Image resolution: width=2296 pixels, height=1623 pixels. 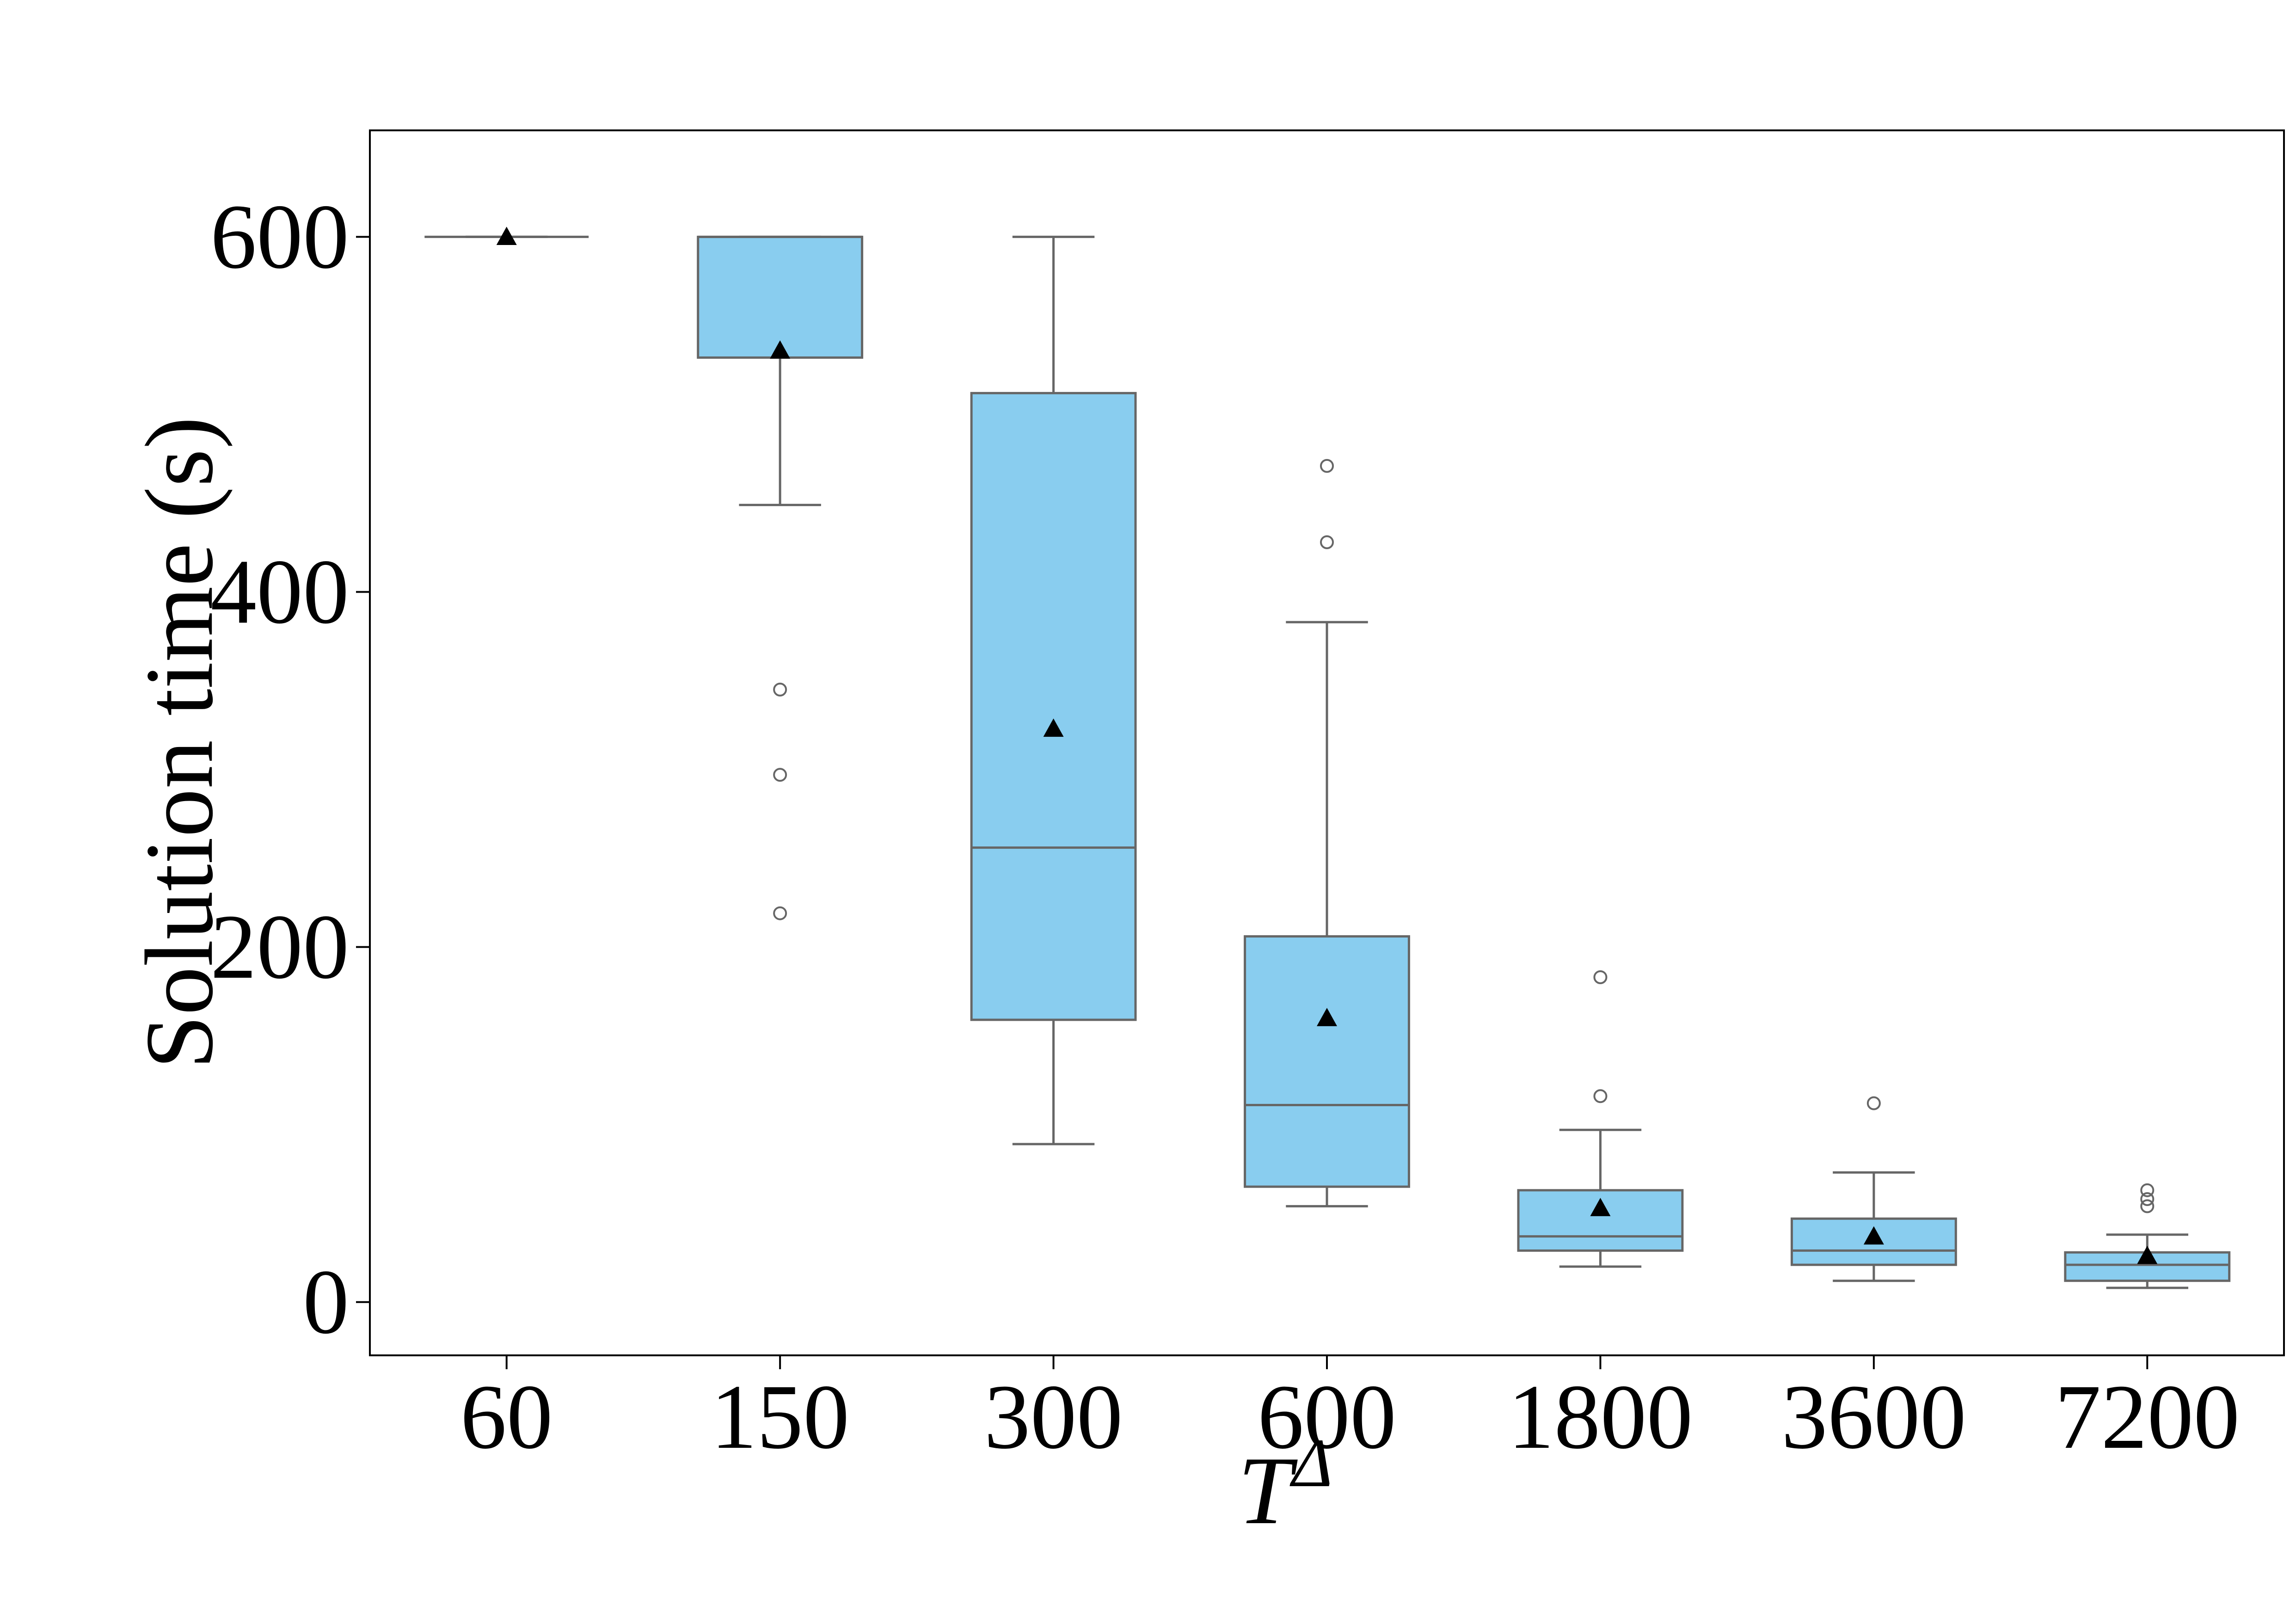 What do you see at coordinates (780, 1417) in the screenshot?
I see `x-tick-label: 150` at bounding box center [780, 1417].